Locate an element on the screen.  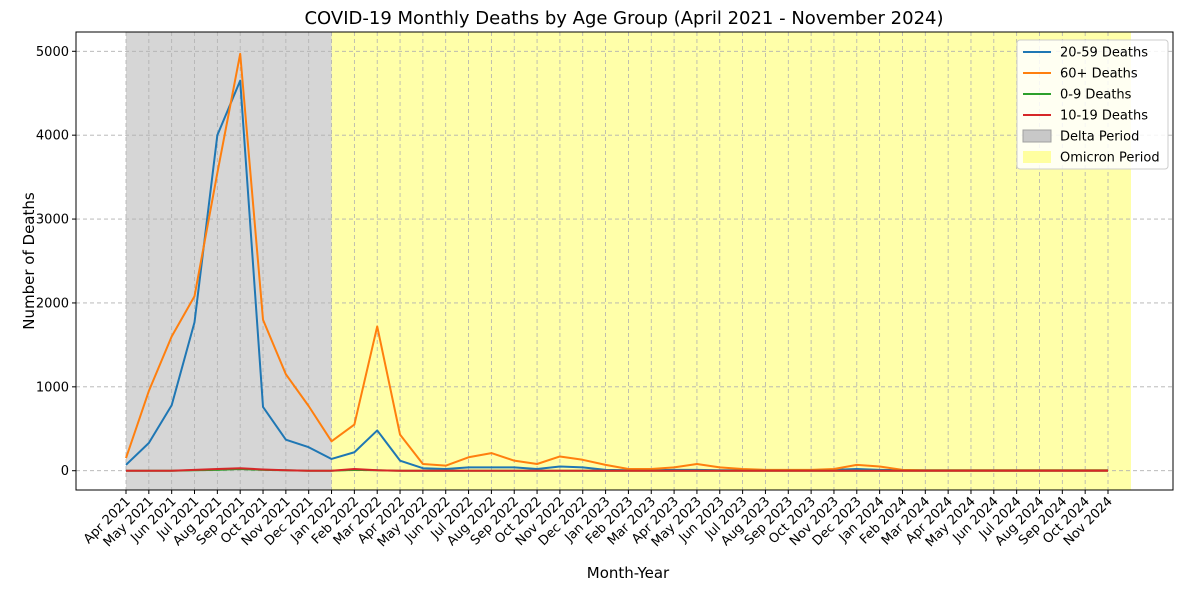
y-tick-label: 0 is located at coordinates (65, 471).